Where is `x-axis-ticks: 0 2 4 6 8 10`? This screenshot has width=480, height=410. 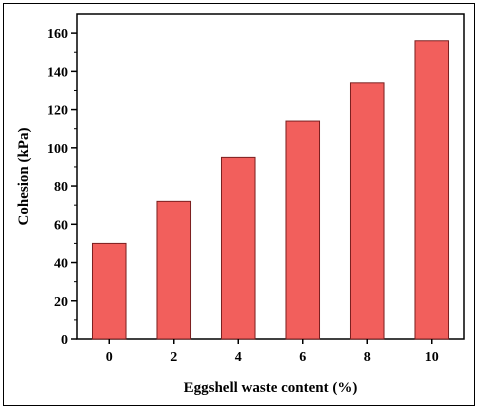
x-axis-ticks: 0 2 4 6 8 10 is located at coordinates (272, 352).